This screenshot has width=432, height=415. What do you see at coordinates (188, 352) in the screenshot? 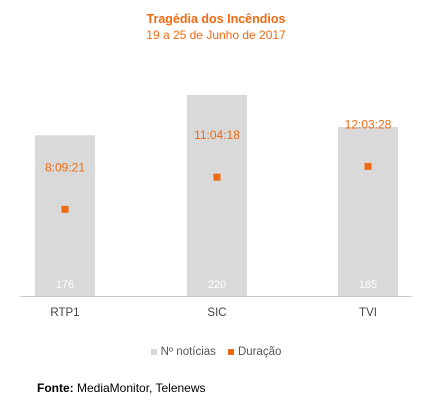
I see `legend-label-noticias: Nº notícias` at bounding box center [188, 352].